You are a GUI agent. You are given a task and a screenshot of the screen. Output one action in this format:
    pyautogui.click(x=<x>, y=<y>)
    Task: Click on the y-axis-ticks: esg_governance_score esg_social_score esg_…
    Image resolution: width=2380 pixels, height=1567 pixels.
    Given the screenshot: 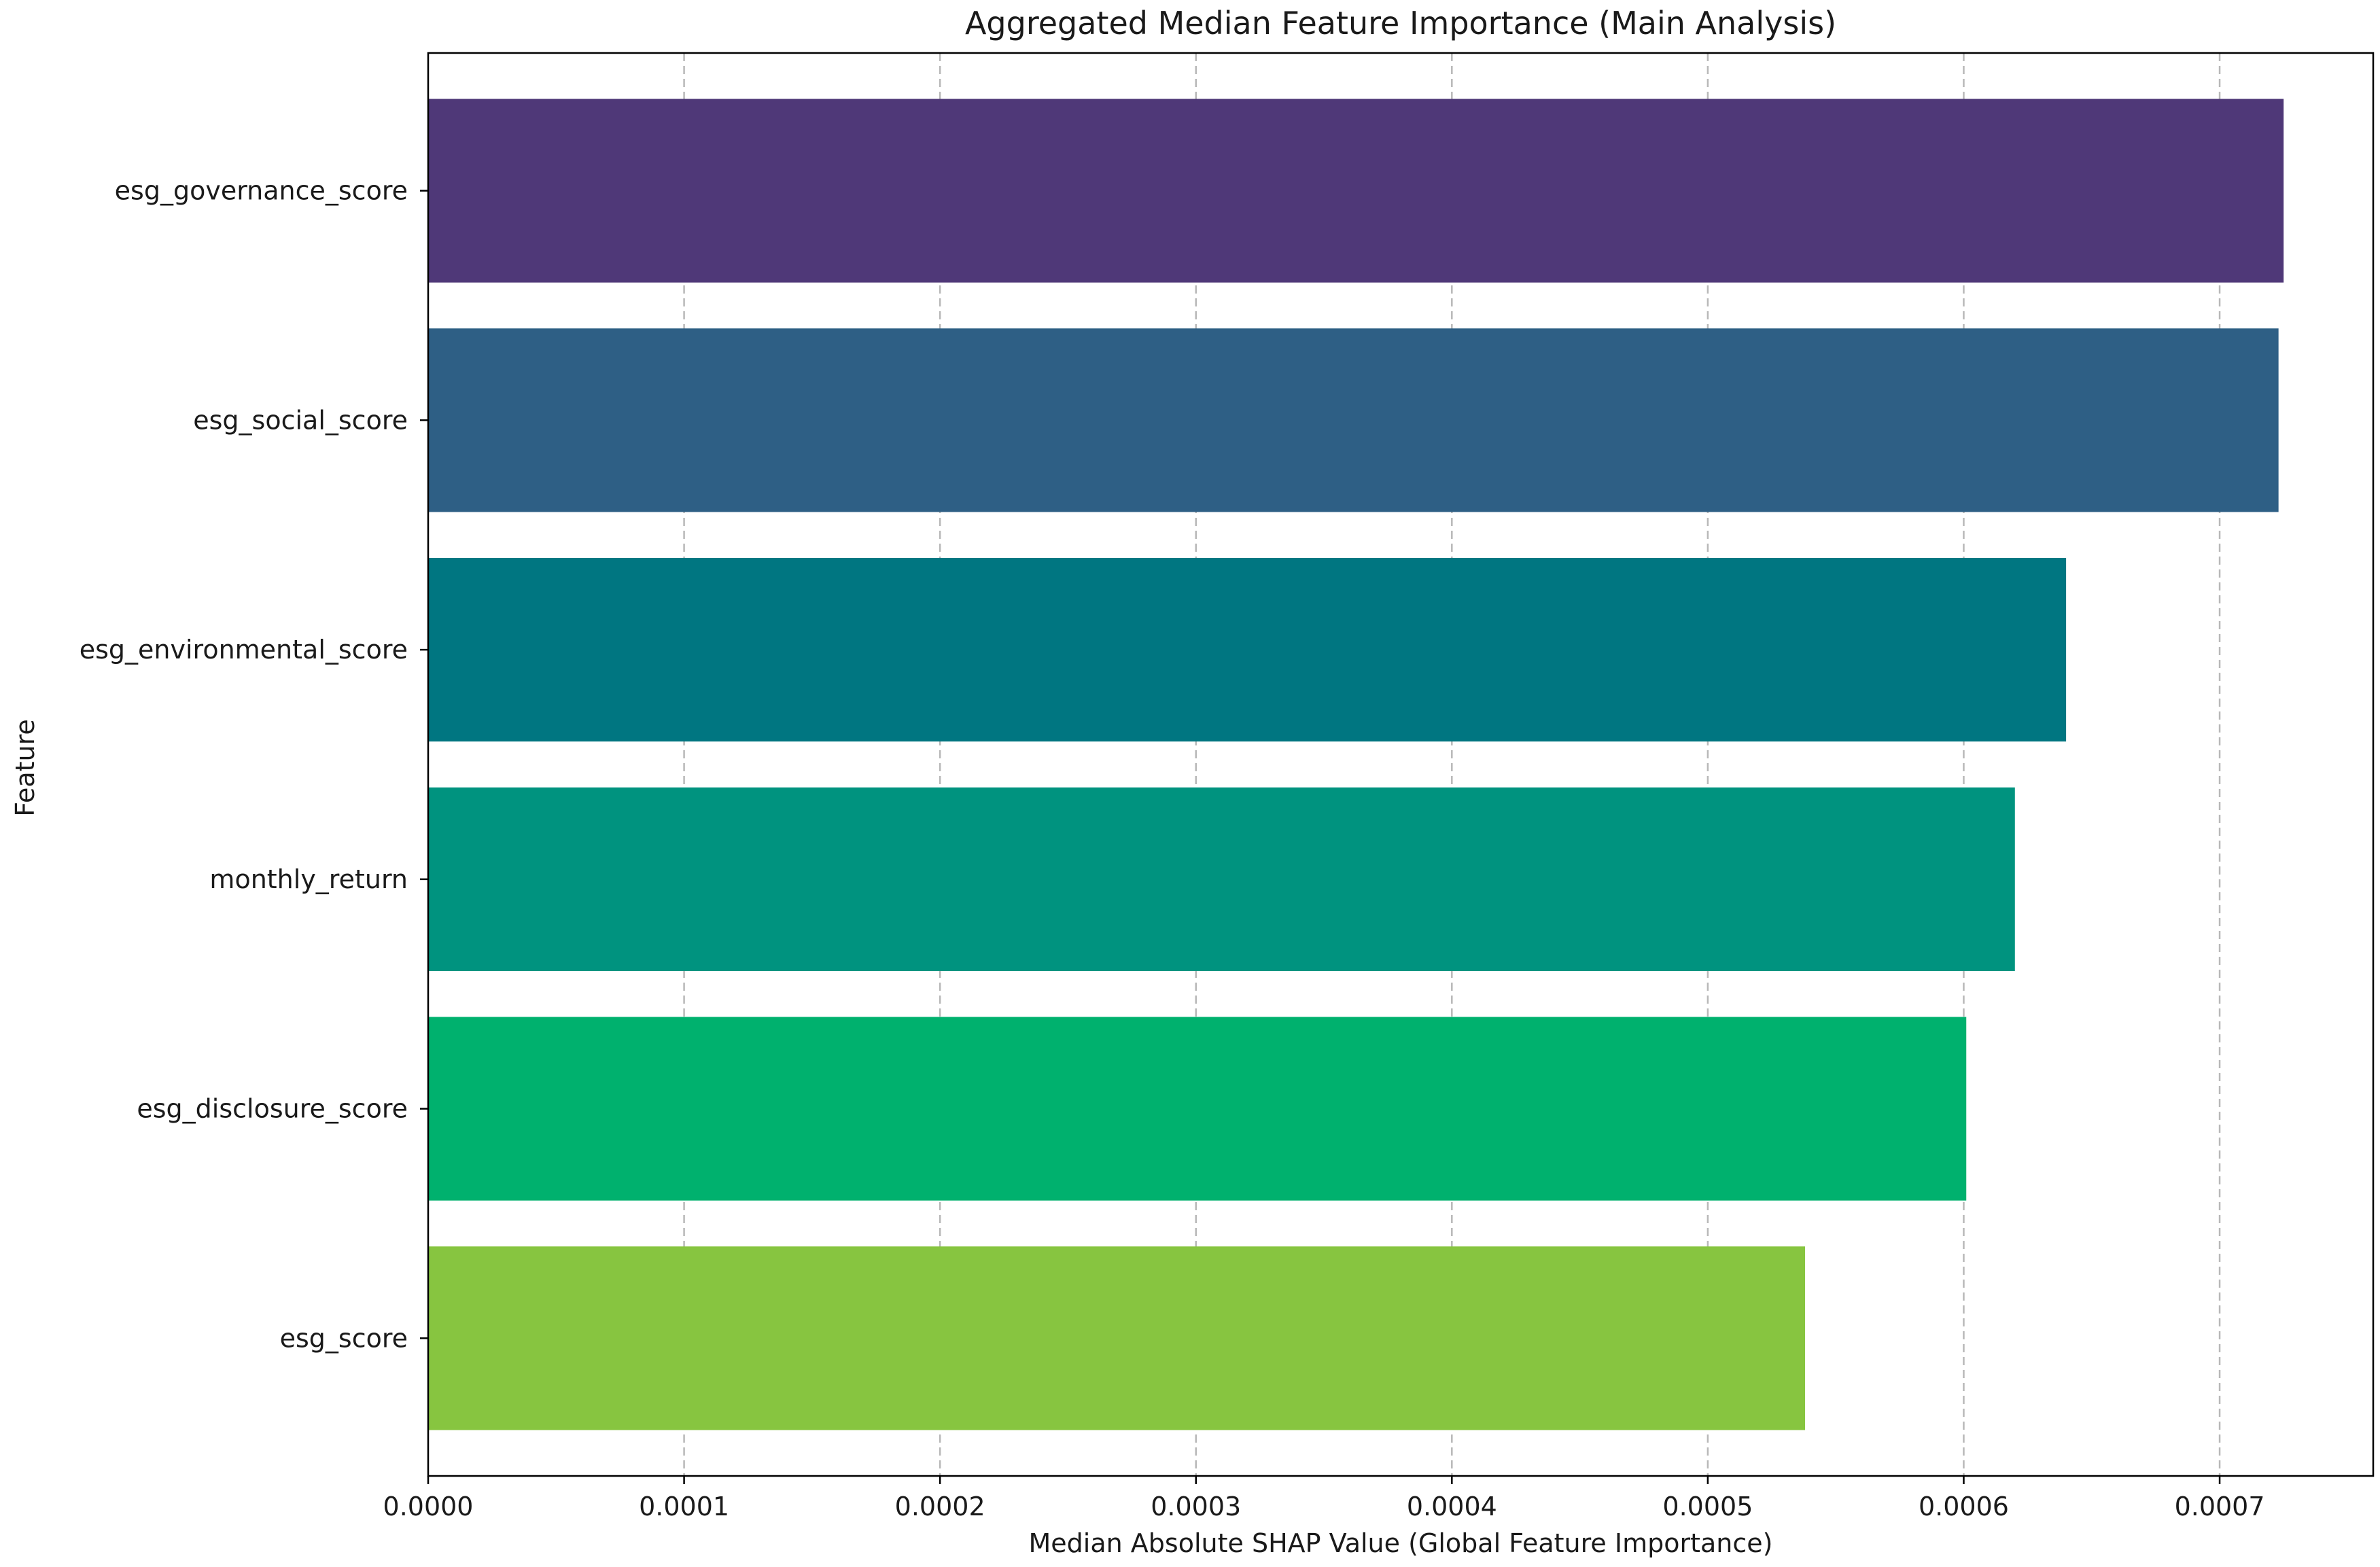 What is the action you would take?
    pyautogui.click(x=254, y=764)
    